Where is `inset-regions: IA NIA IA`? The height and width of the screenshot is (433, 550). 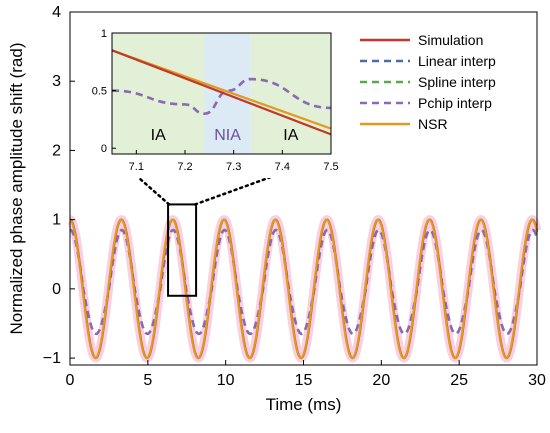 inset-regions: IA NIA IA is located at coordinates (221, 93).